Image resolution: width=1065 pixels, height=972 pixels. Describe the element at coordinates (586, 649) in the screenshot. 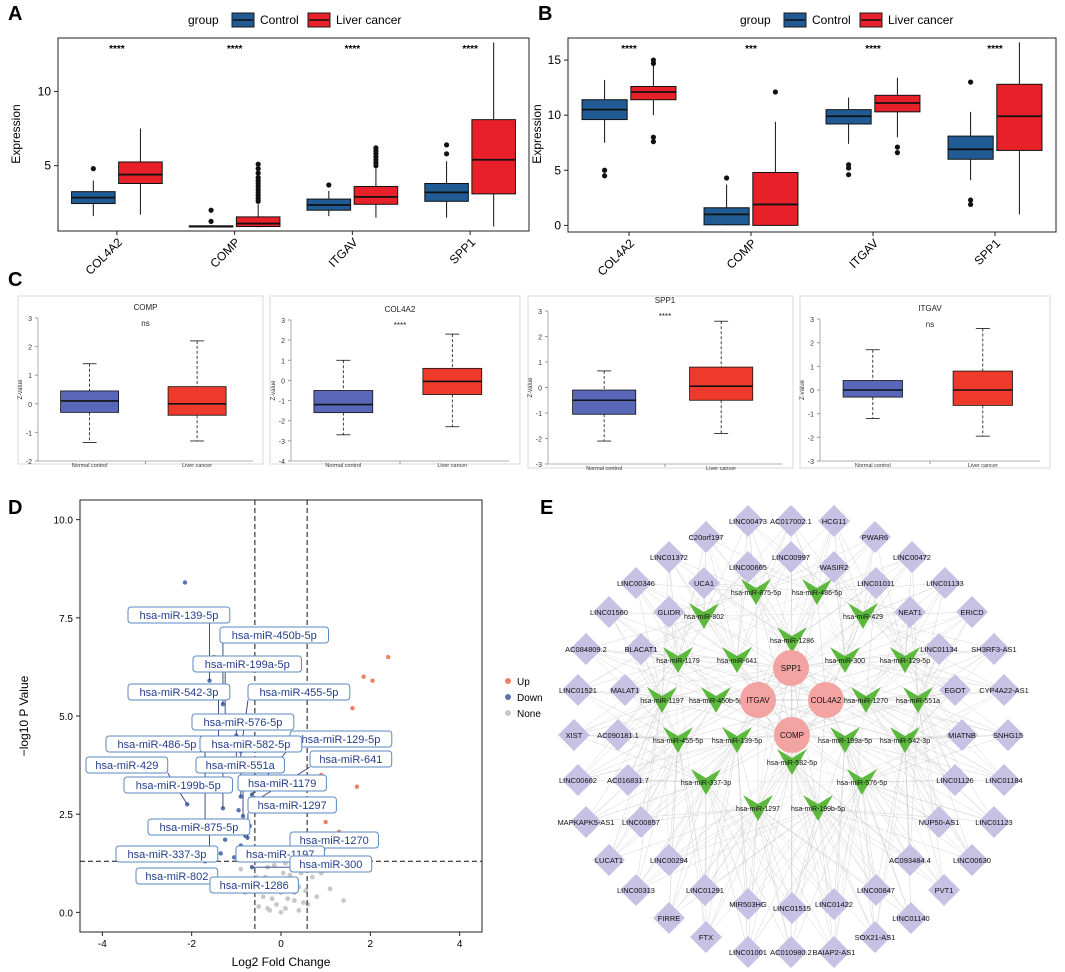

I see `lncrna-label: AC084809.2` at that location.